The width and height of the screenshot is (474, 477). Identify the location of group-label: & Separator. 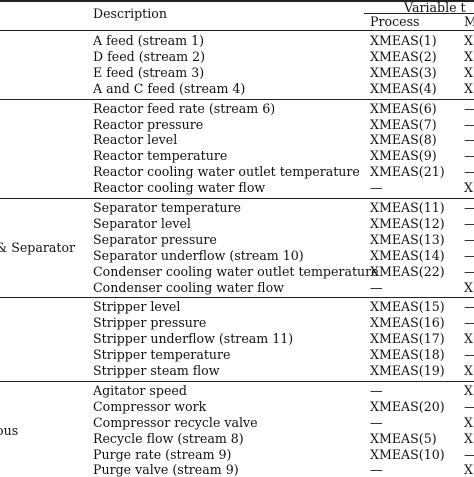
(38, 247).